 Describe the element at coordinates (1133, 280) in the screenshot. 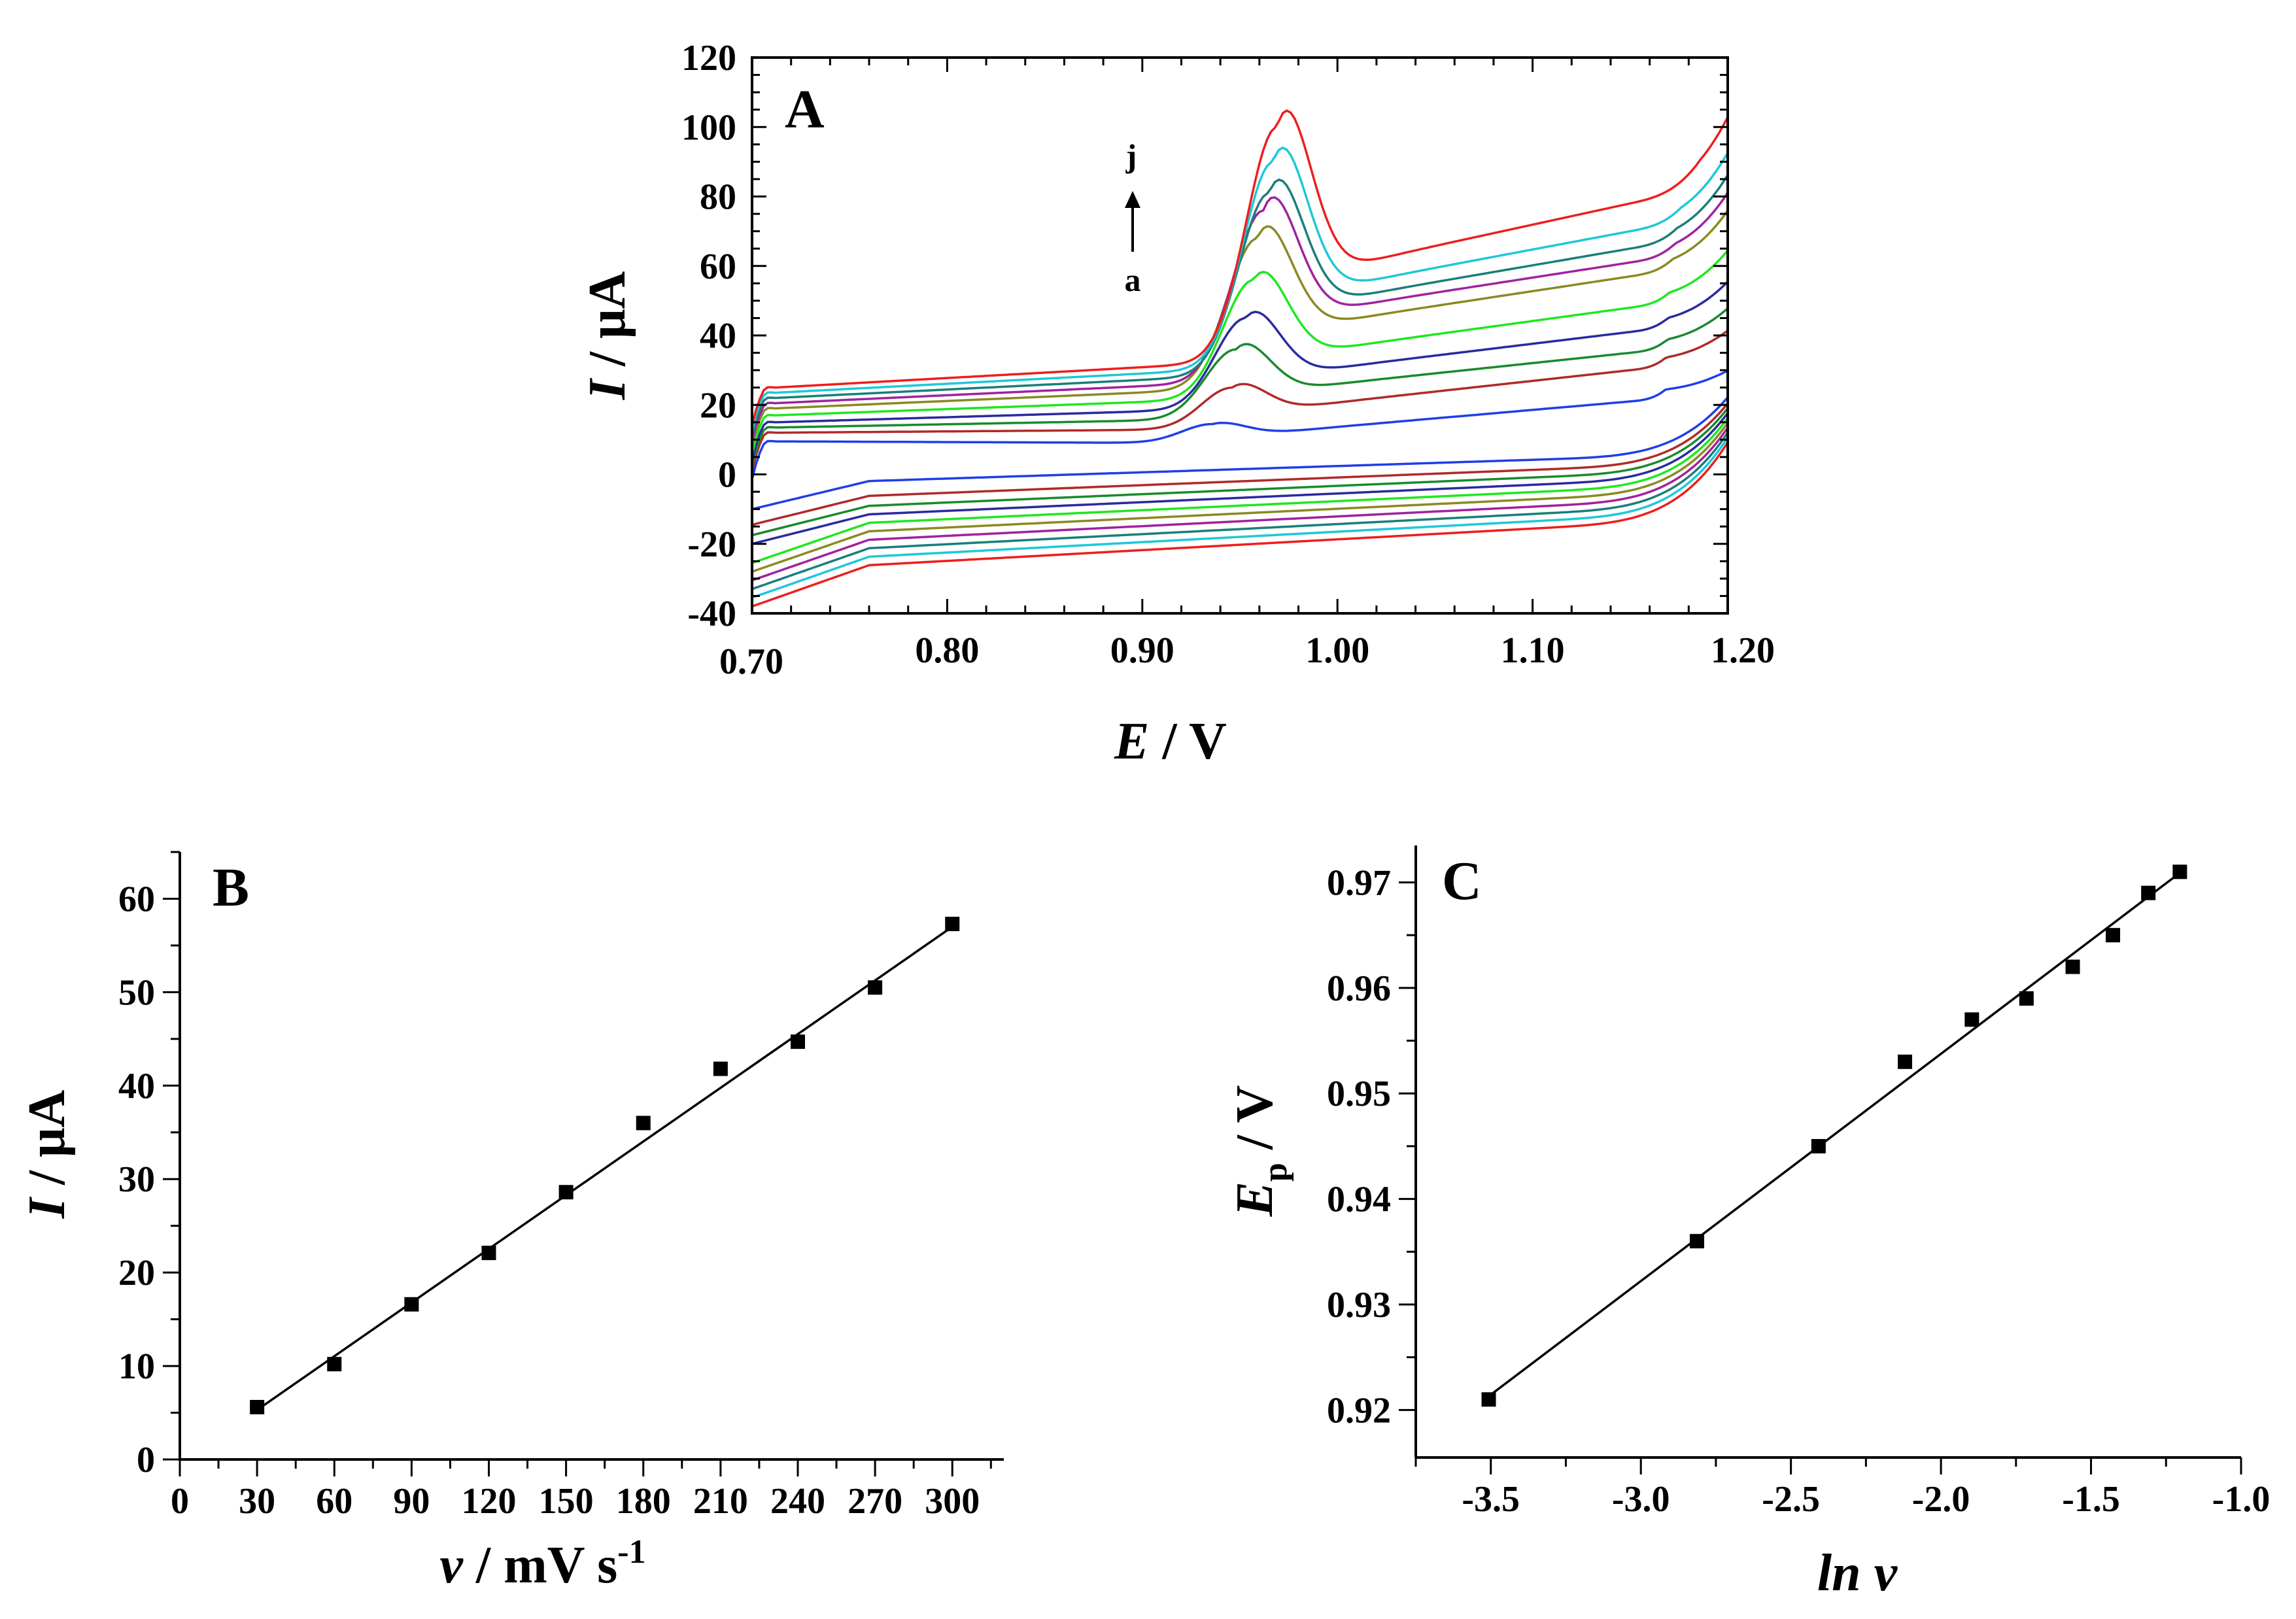

I see `series-a-annotation: a` at that location.